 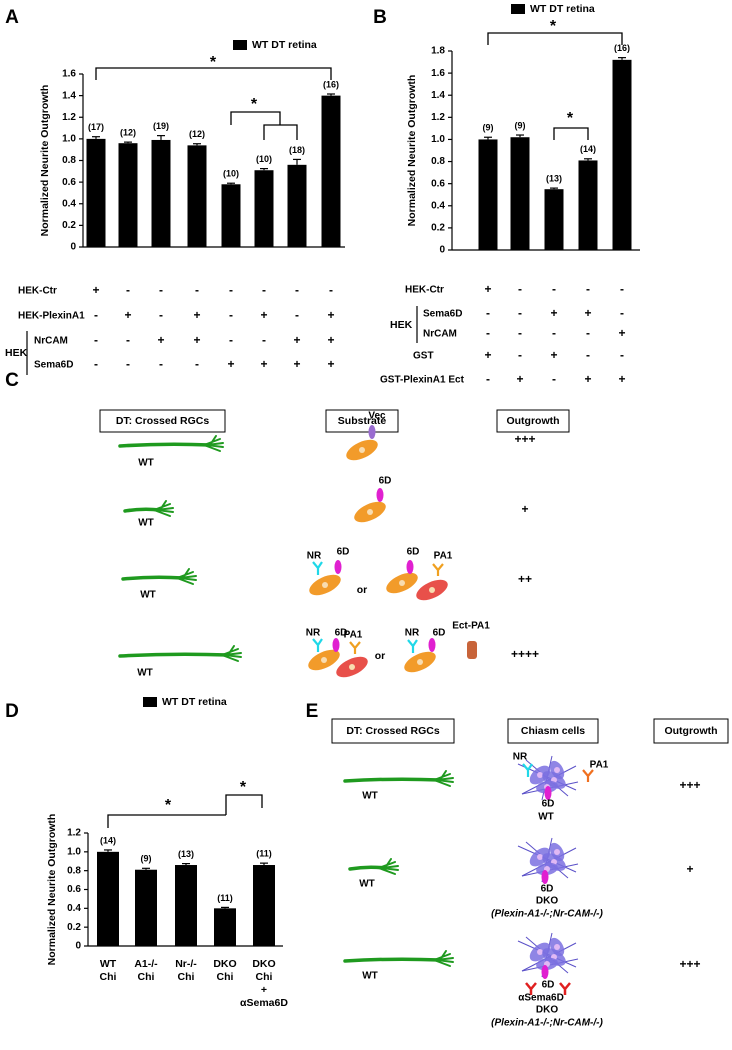 I want to click on y-tick-label: 0.2, so click(x=69, y=225).